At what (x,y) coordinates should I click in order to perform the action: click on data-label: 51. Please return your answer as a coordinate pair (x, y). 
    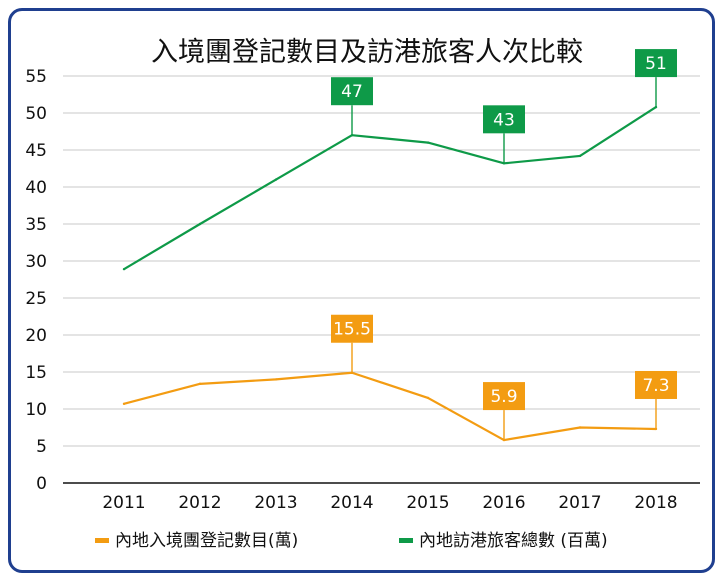
    Looking at the image, I should click on (656, 64).